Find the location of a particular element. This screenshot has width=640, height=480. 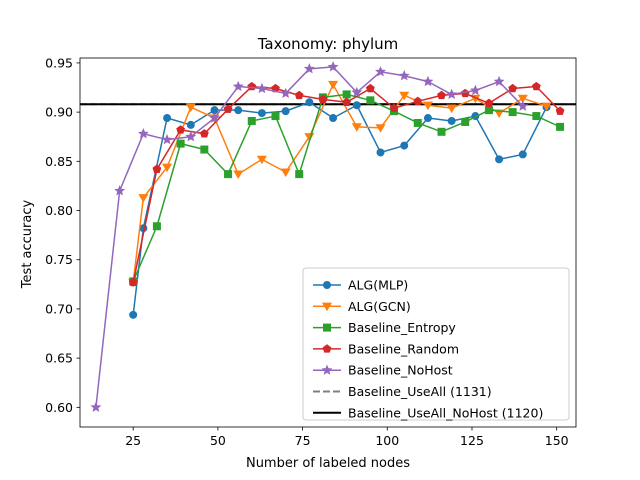

x-tick-label-3: 100 is located at coordinates (387, 440).